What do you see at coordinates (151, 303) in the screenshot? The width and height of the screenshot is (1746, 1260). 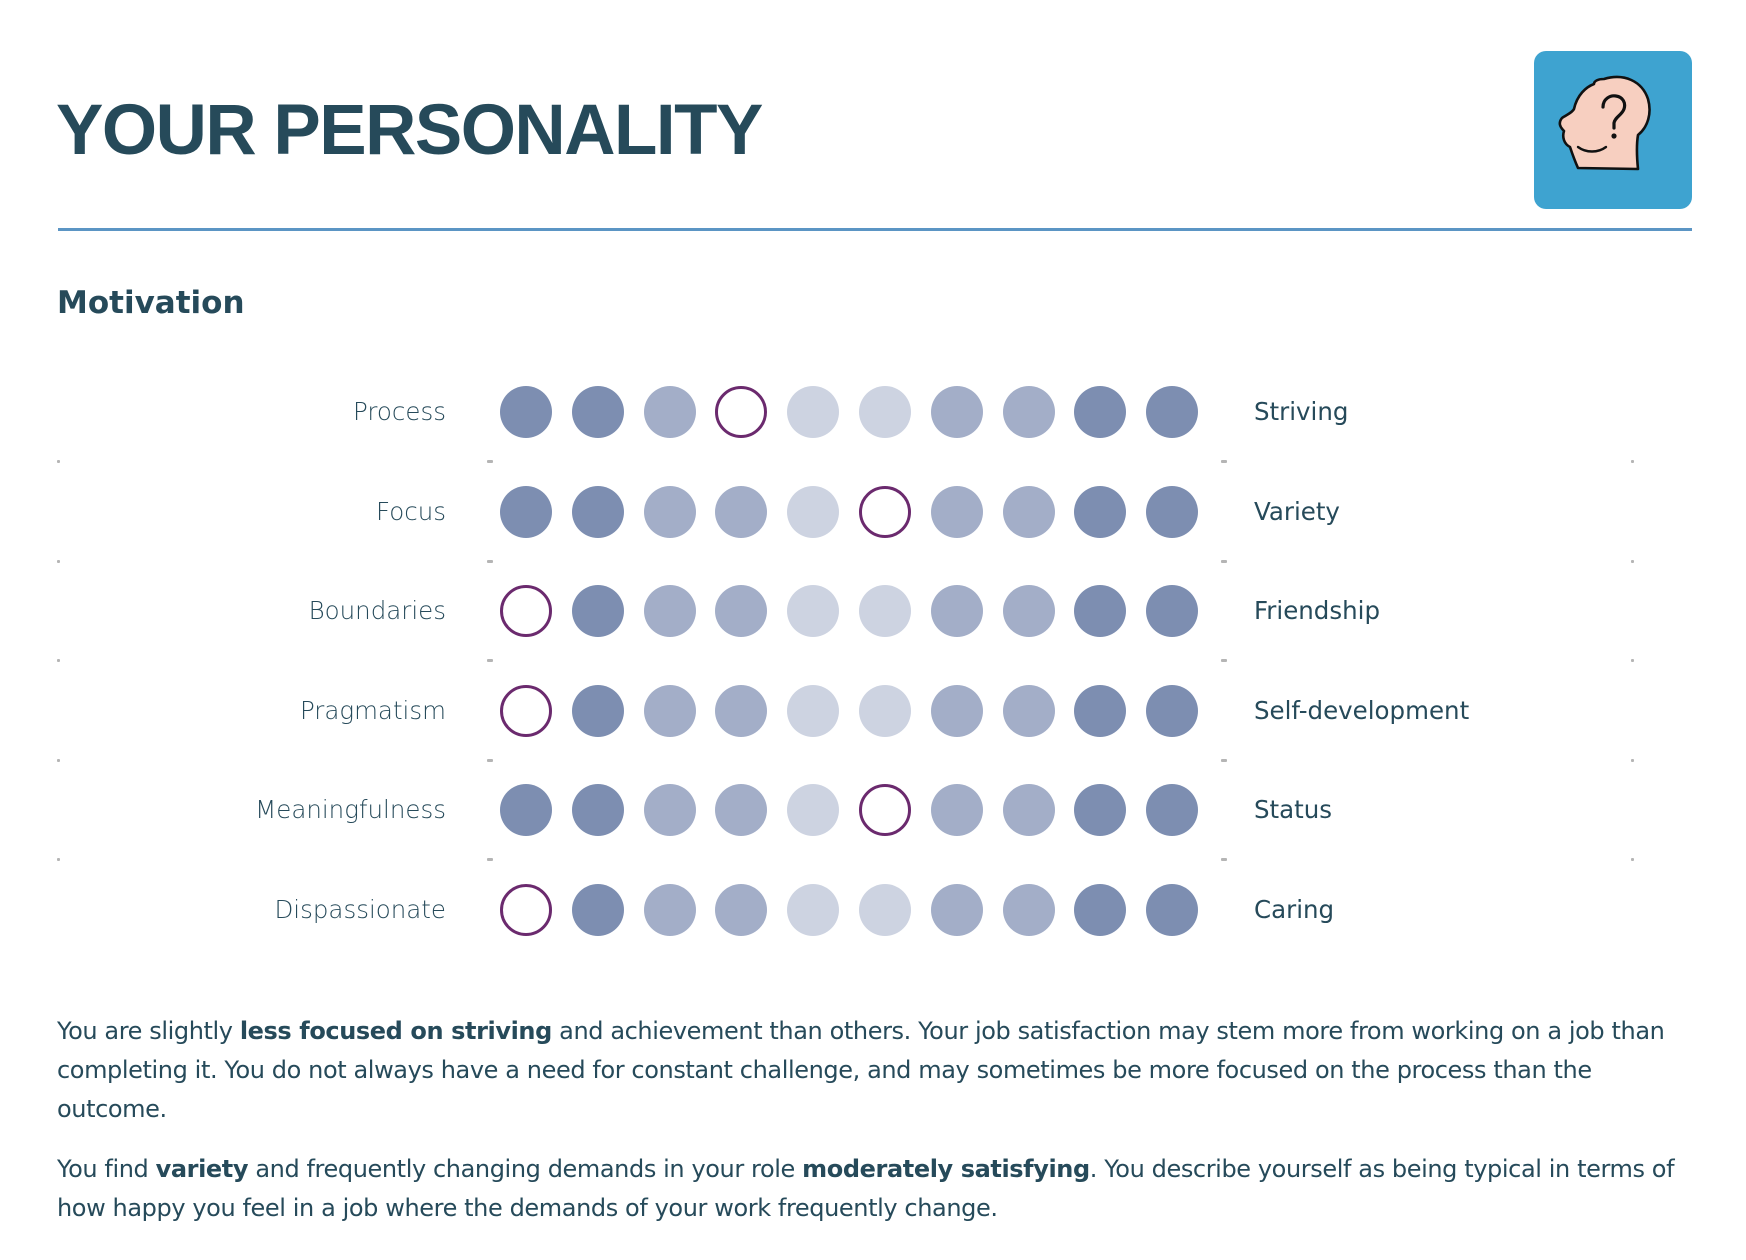 I see `section-title-motivation: Motivation` at bounding box center [151, 303].